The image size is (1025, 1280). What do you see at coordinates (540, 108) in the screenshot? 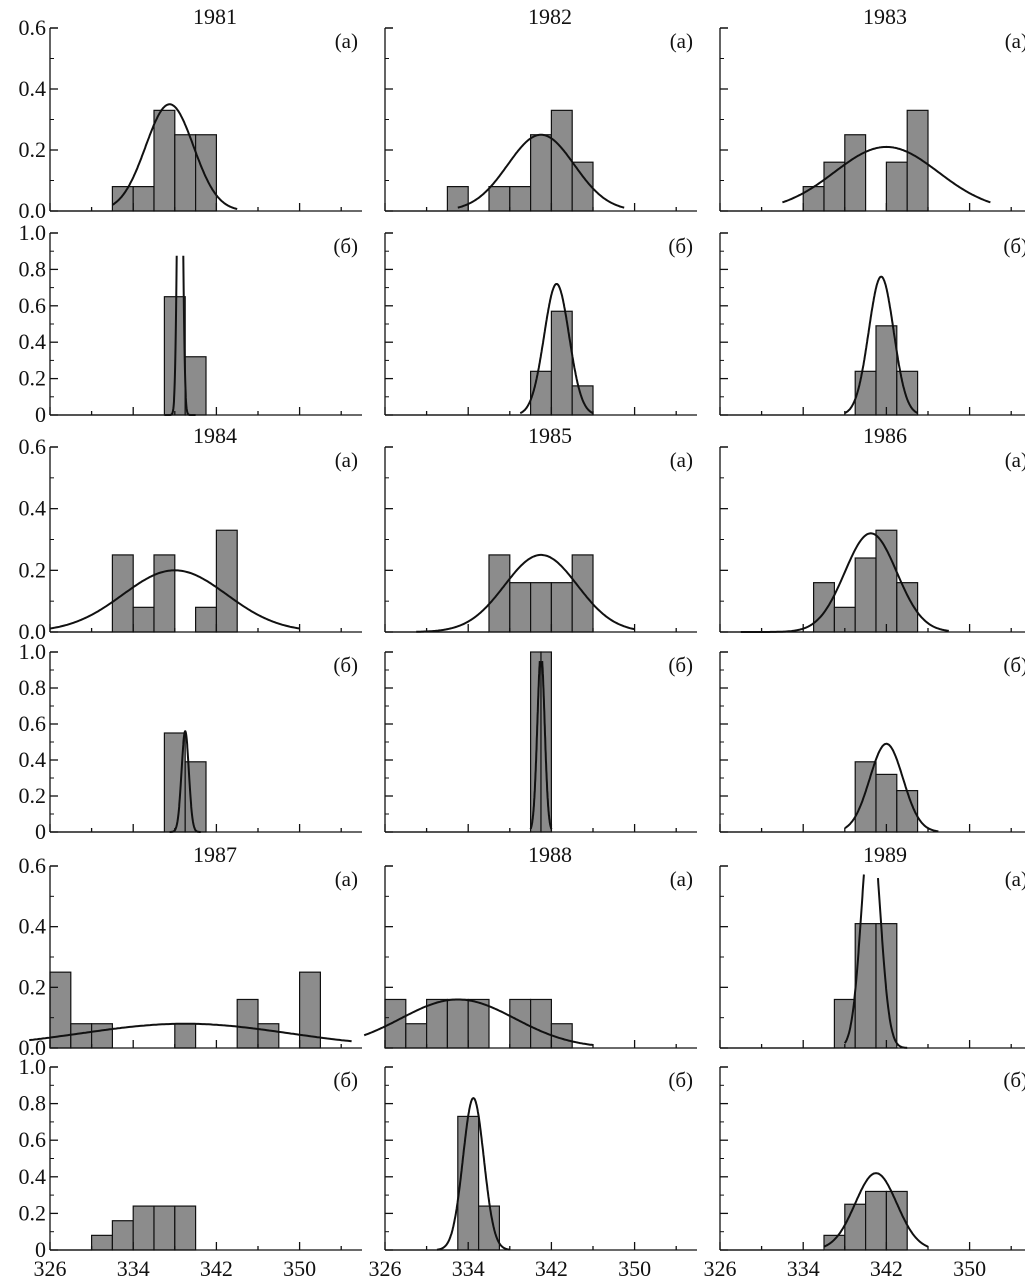
I see `panel-2: 1982 (a)` at bounding box center [540, 108].